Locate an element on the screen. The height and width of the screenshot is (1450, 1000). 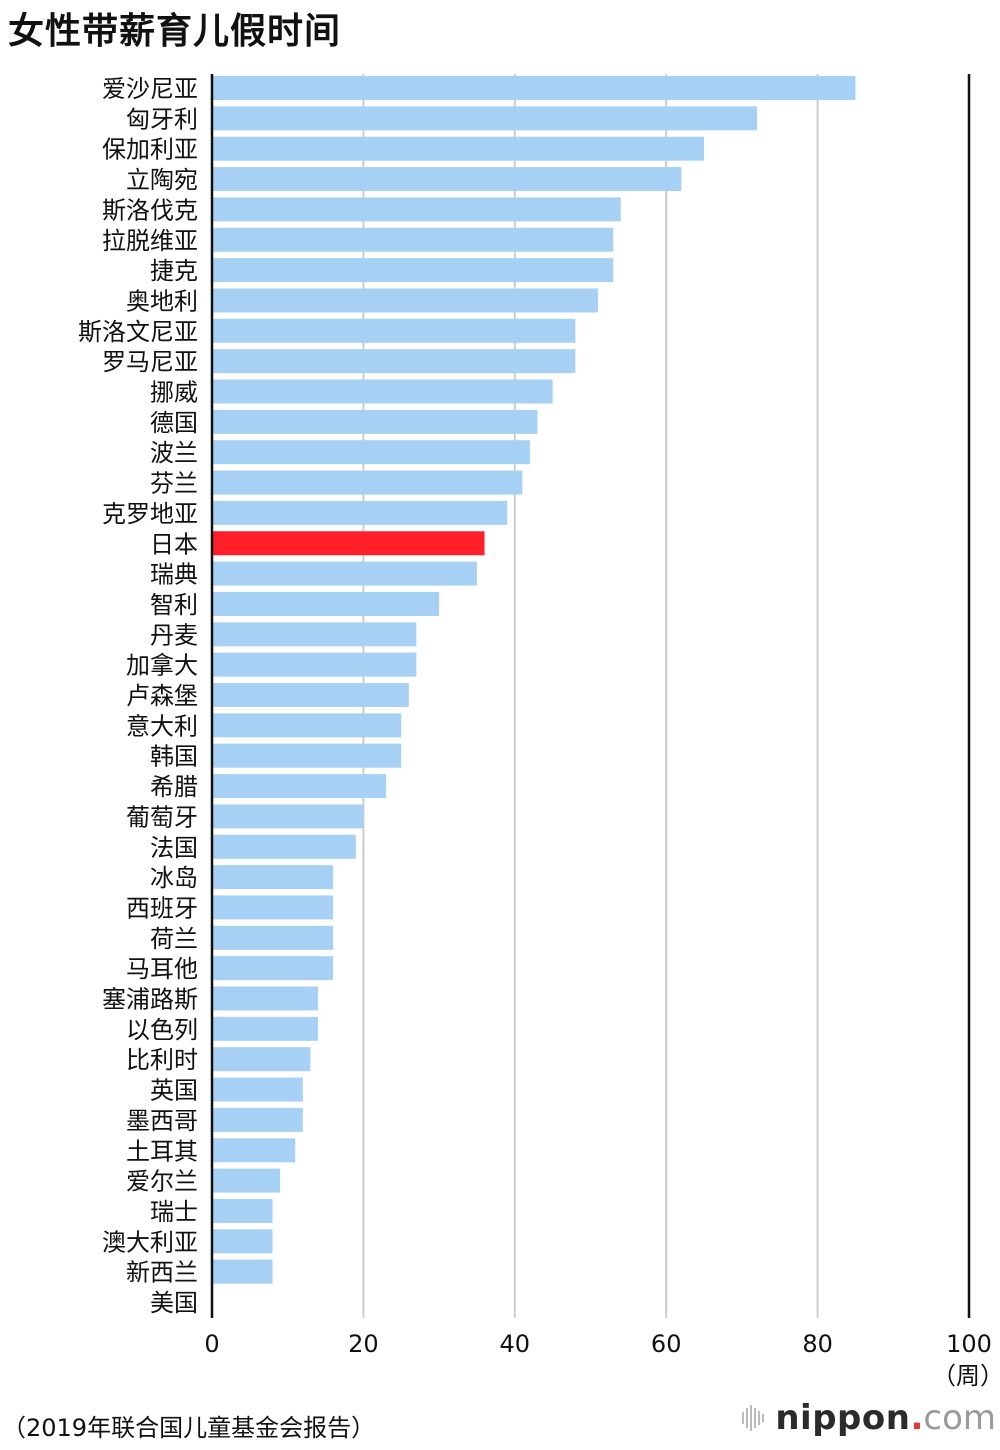
category-label: 爱沙尼亚 is located at coordinates (150, 89).